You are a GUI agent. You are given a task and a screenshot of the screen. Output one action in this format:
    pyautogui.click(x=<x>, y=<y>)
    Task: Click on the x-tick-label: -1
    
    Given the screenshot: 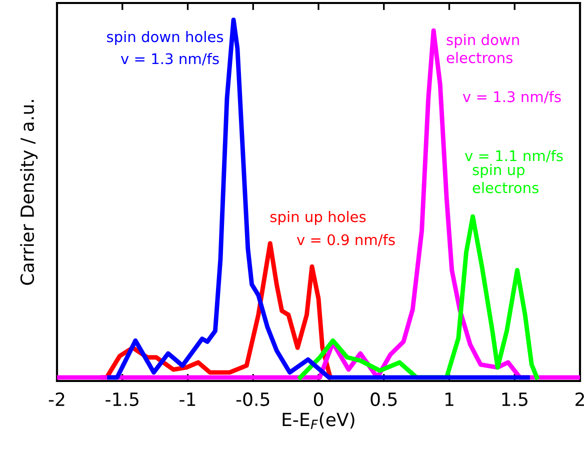 What is the action you would take?
    pyautogui.click(x=188, y=399)
    